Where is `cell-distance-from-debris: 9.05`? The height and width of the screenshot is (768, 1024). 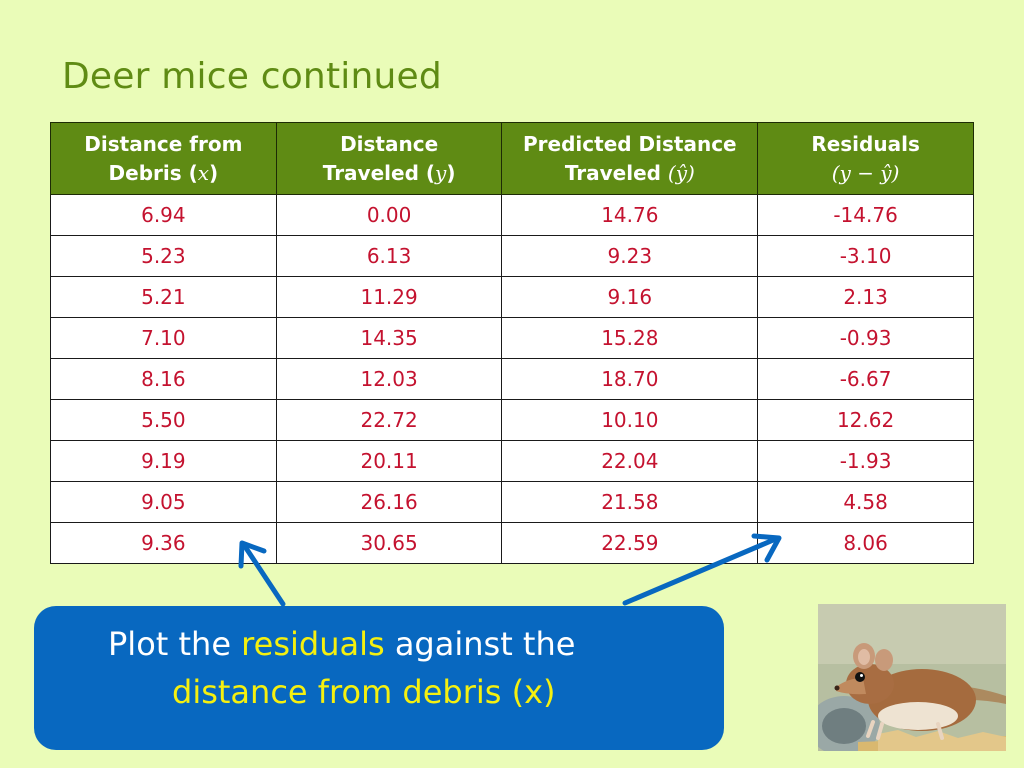
cell-distance-from-debris: 9.05 is located at coordinates (163, 502).